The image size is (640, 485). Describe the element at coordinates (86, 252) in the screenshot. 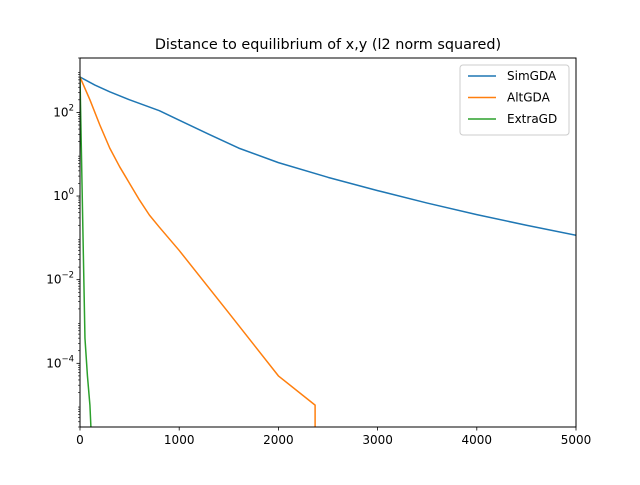

I see `series-line-extragd` at that location.